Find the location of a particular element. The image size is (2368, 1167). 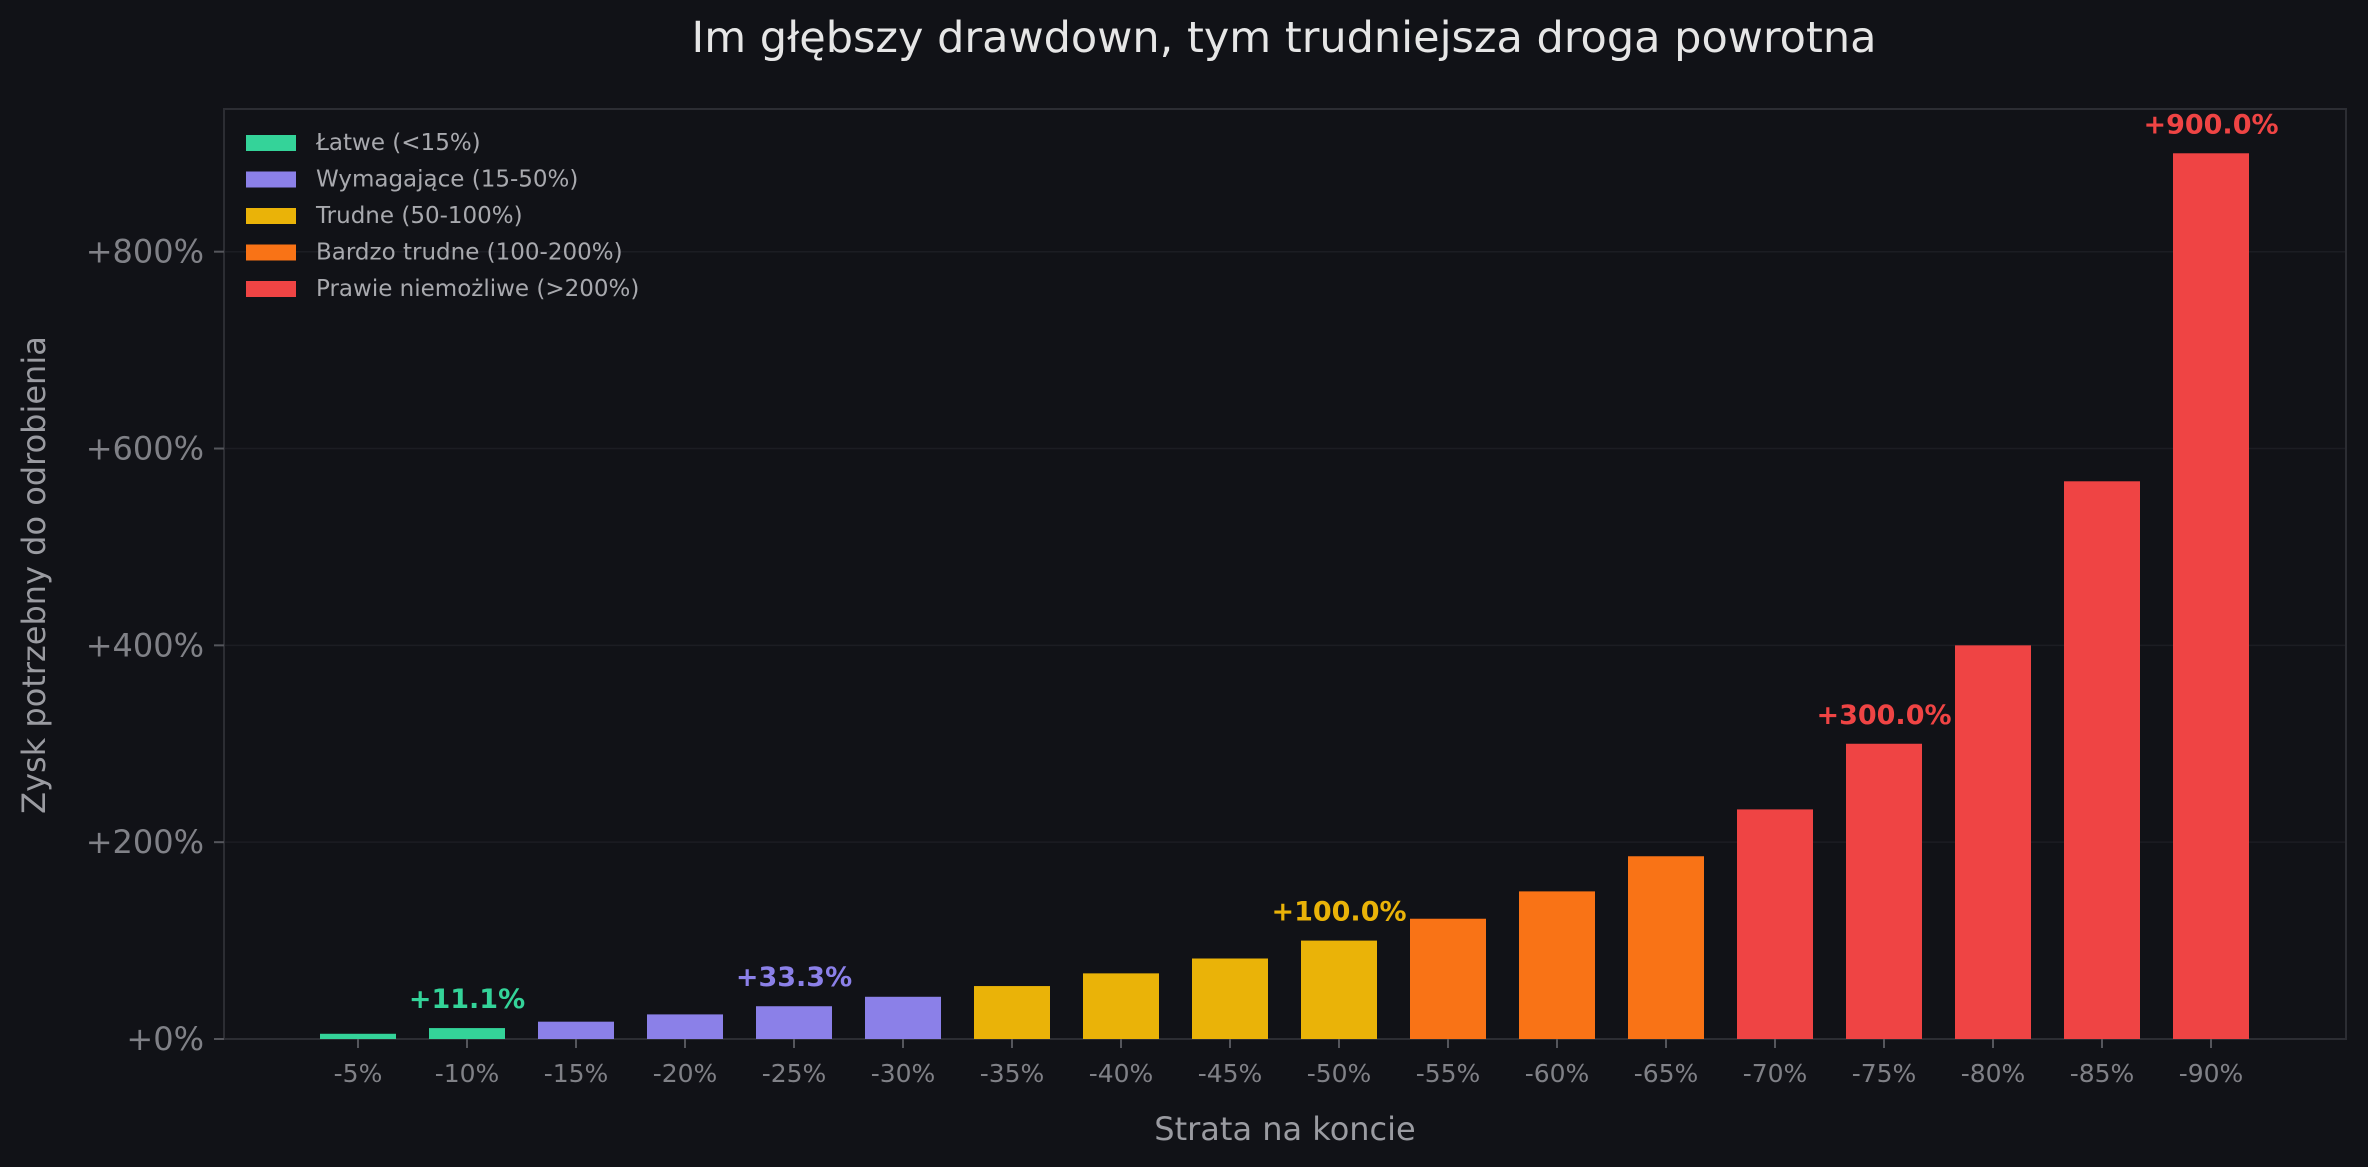

y-tick-label: +600% is located at coordinates (145, 449).